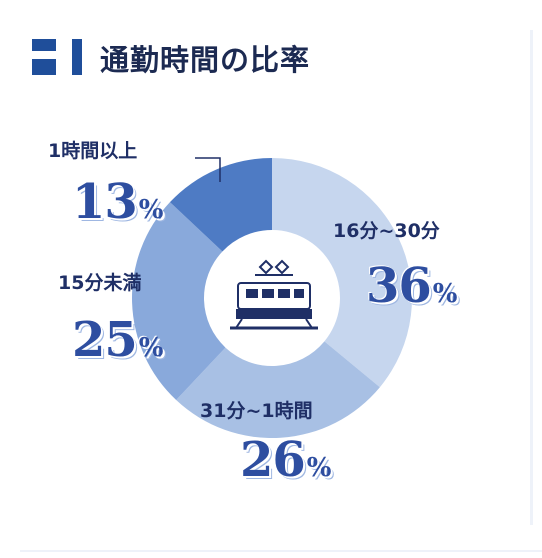 Image resolution: width=542 pixels, height=558 pixels. I want to click on category-label: 31分~1時間, so click(256, 411).